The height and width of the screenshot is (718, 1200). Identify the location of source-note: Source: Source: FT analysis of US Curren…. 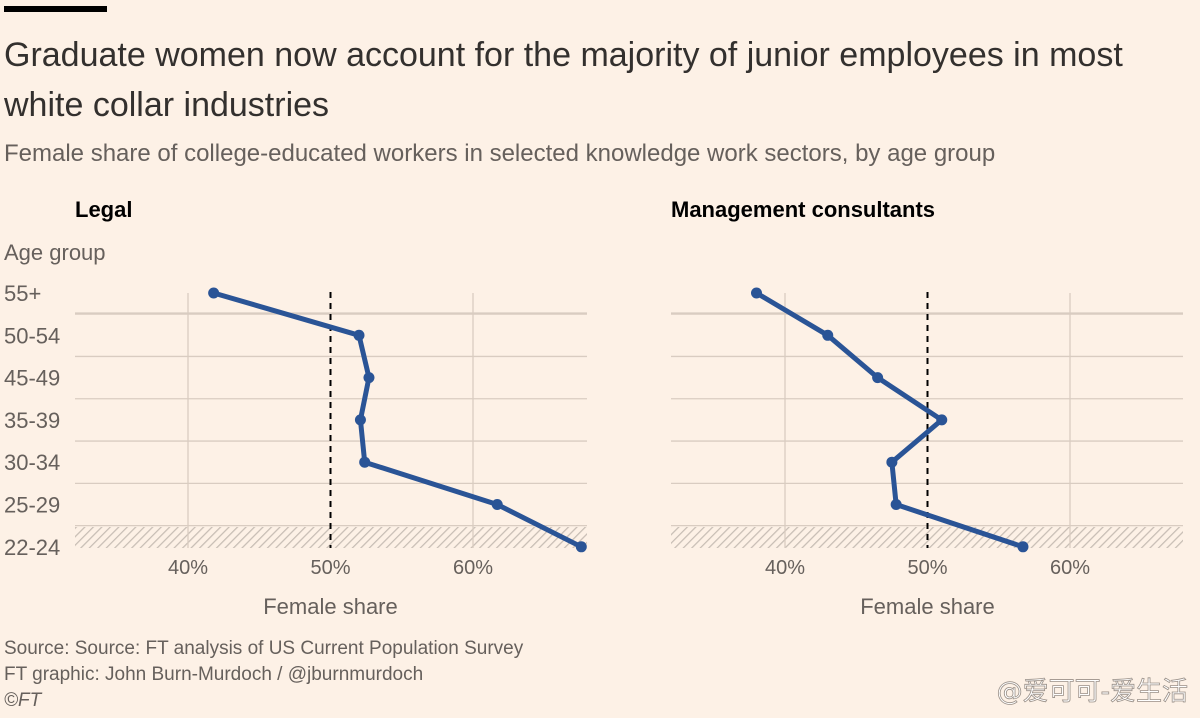
(264, 648).